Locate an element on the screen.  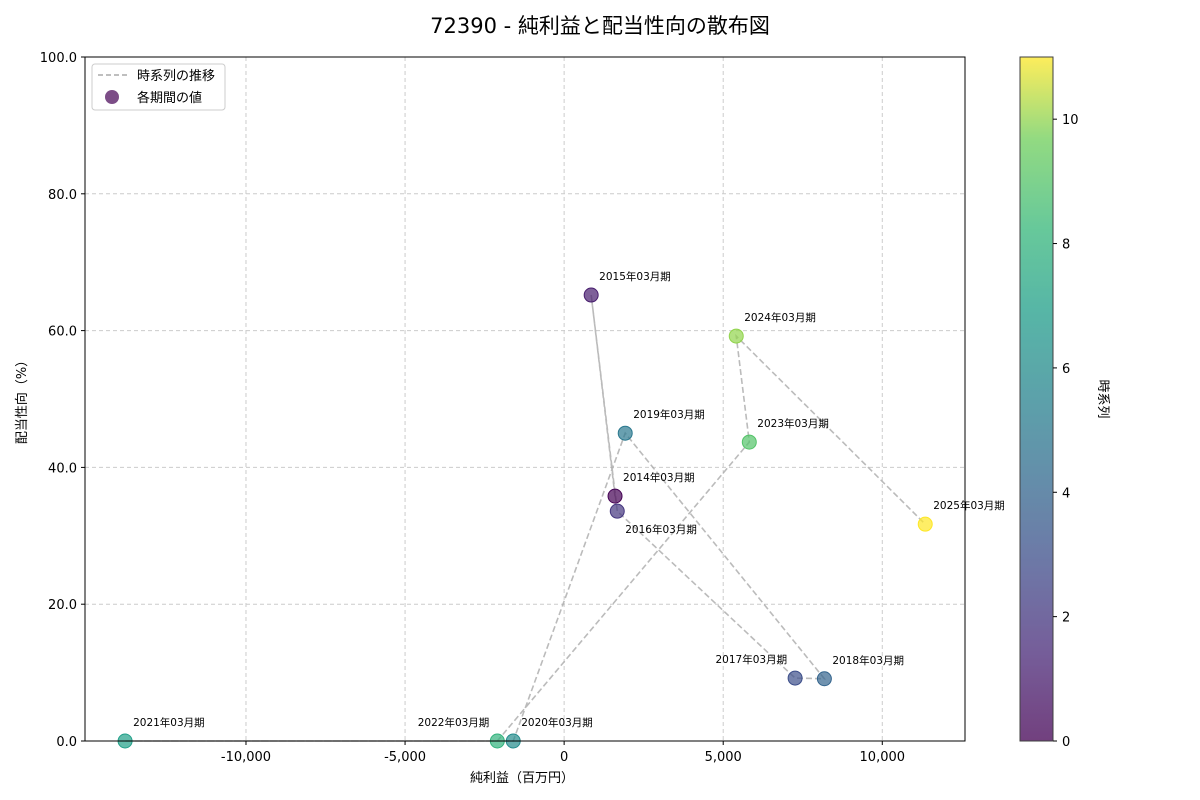
colorbar-tick-label: 10 is located at coordinates (1070, 120).